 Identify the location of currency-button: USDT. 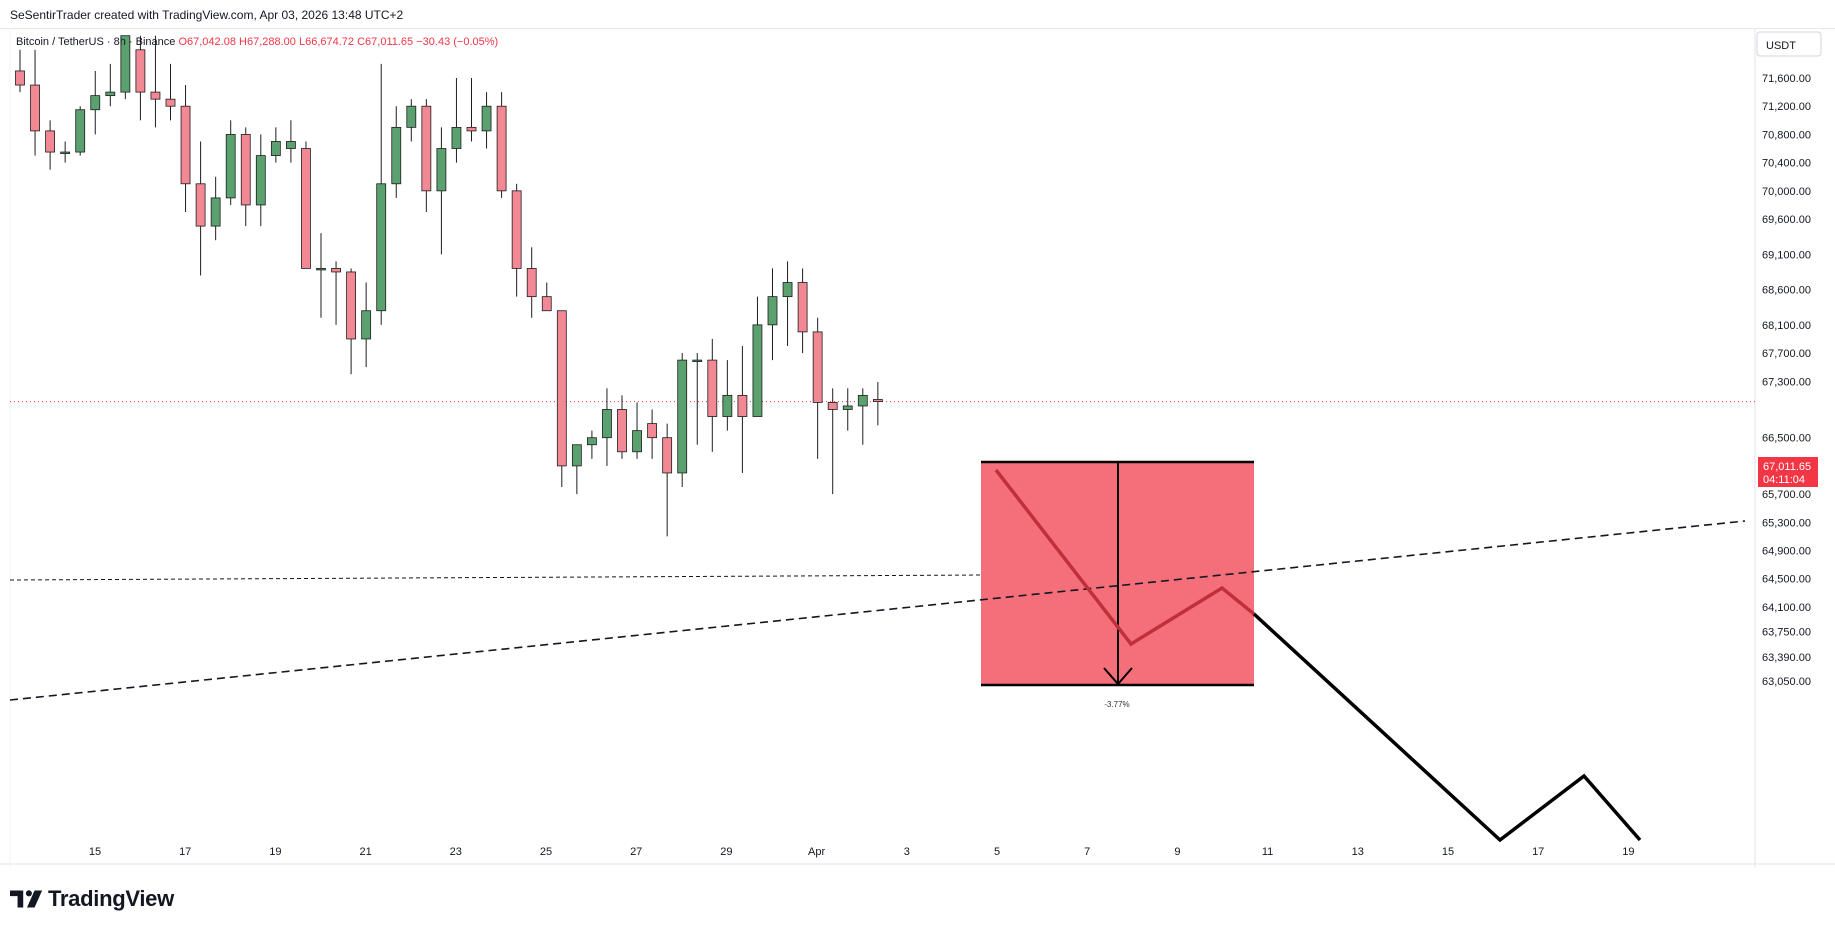
(1789, 44).